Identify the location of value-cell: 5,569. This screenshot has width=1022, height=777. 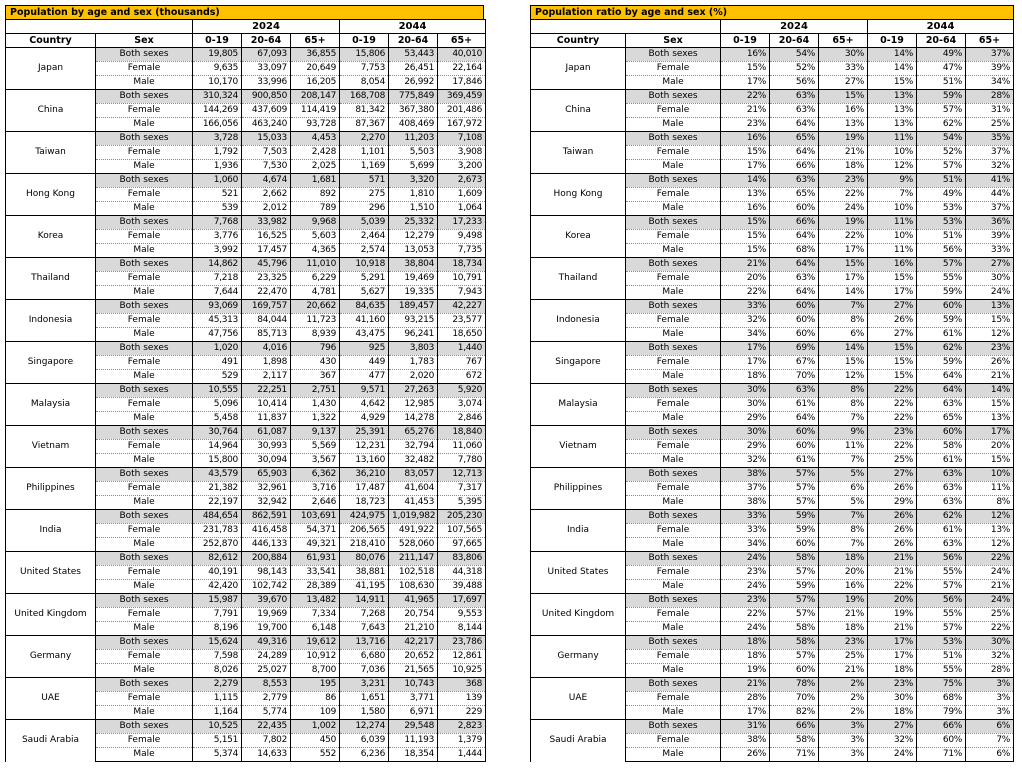
(315, 446).